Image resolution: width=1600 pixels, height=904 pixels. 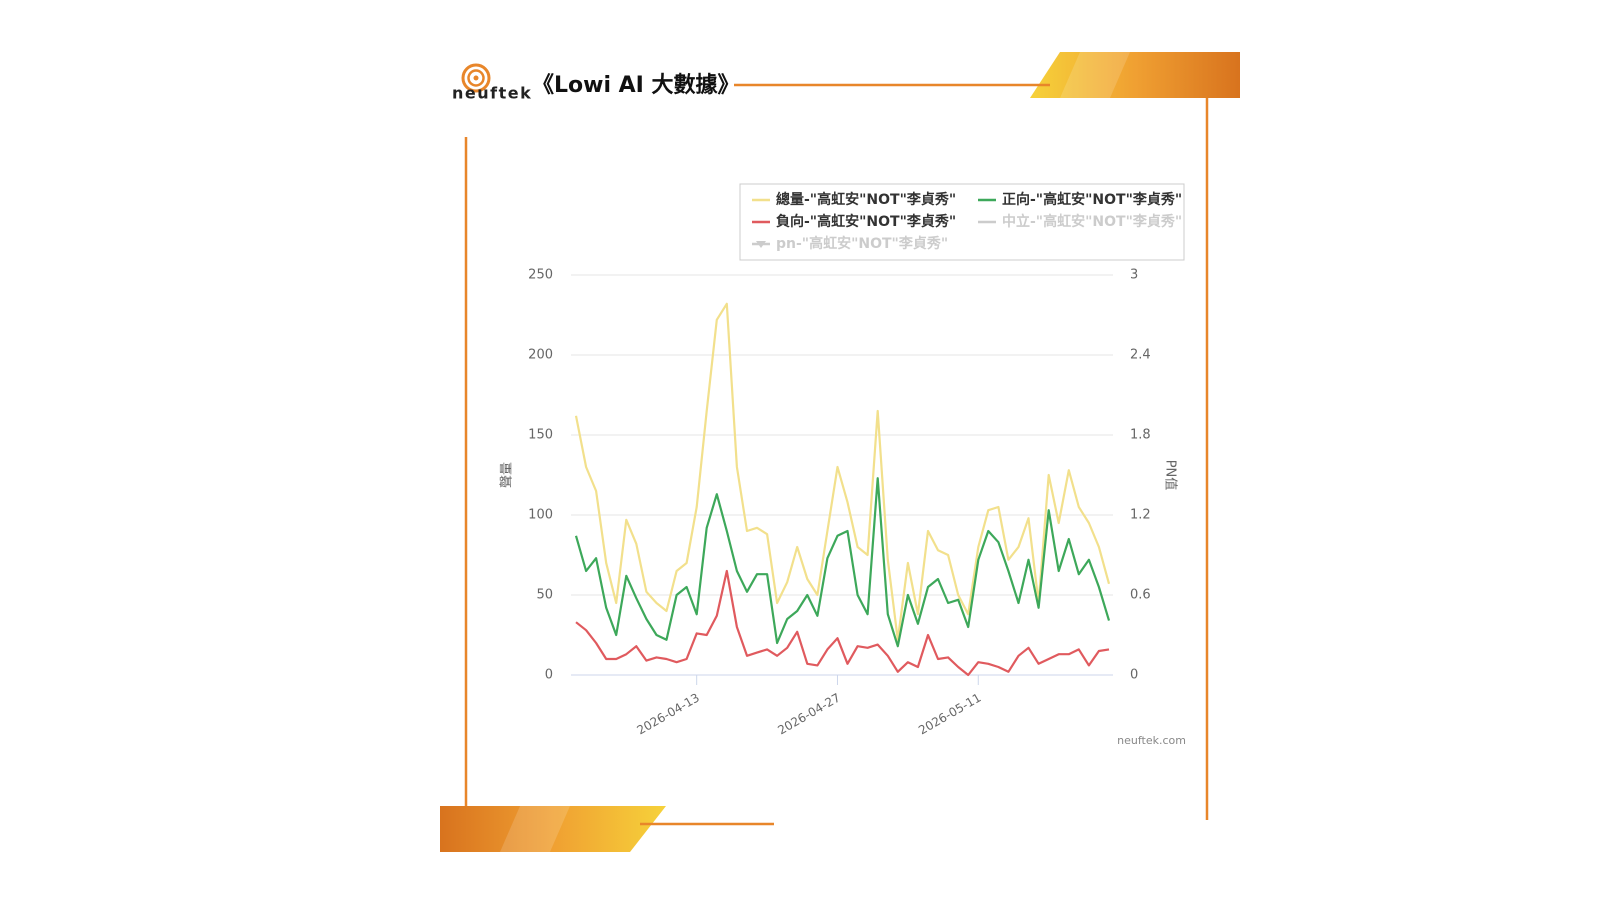 I want to click on y-tick-label: 0, so click(x=549, y=675).